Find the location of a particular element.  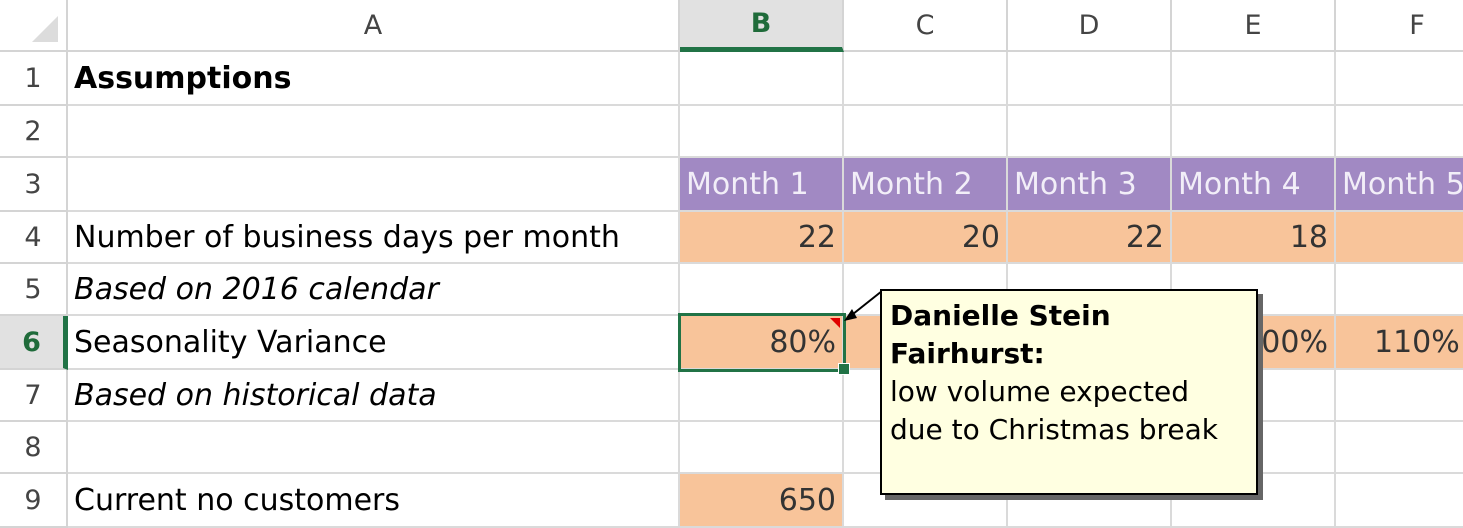

cell-f4 is located at coordinates (1399, 238).